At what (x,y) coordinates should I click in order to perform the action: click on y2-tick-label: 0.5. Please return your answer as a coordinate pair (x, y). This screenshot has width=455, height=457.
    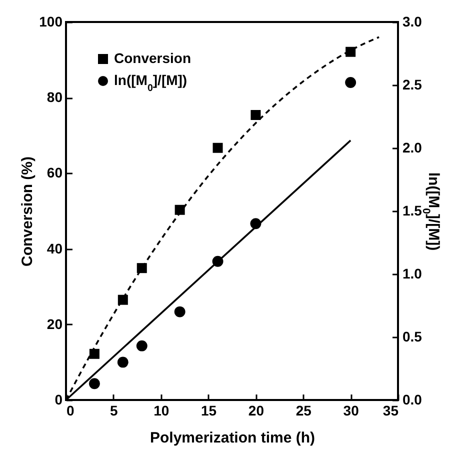
    Looking at the image, I should click on (412, 336).